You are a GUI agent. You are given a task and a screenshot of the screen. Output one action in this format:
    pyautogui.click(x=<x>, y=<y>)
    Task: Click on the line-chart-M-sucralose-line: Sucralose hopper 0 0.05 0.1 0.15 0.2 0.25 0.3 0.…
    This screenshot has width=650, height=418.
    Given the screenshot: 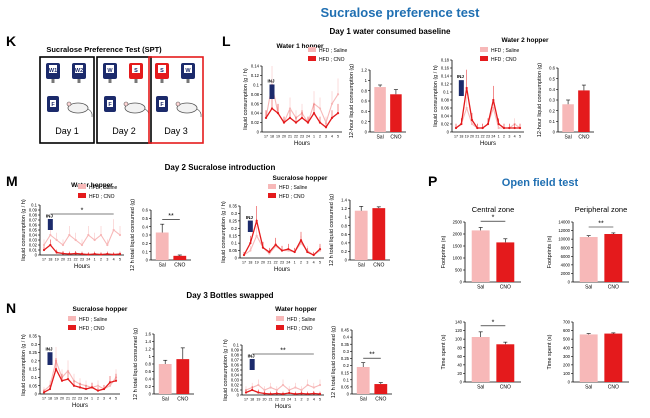 What is the action you would take?
    pyautogui.click(x=274, y=224)
    